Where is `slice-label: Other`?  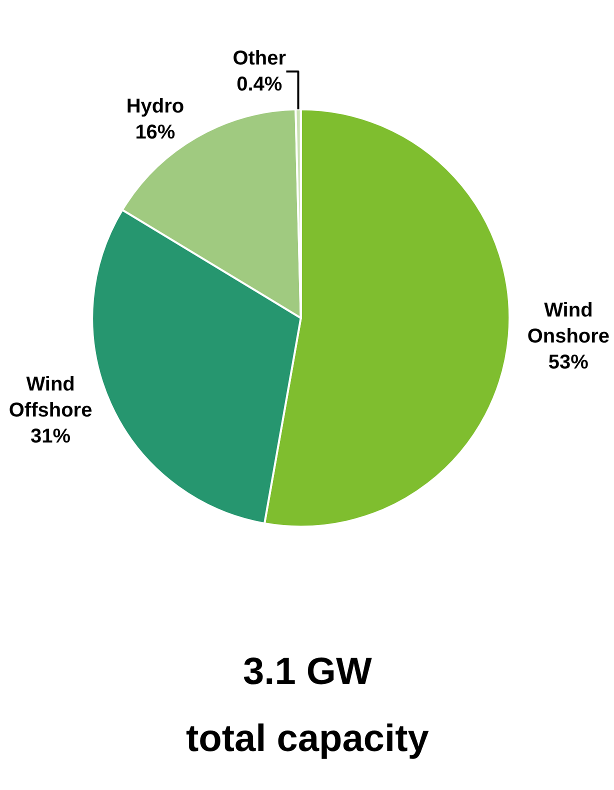 slice-label: Other is located at coordinates (259, 58).